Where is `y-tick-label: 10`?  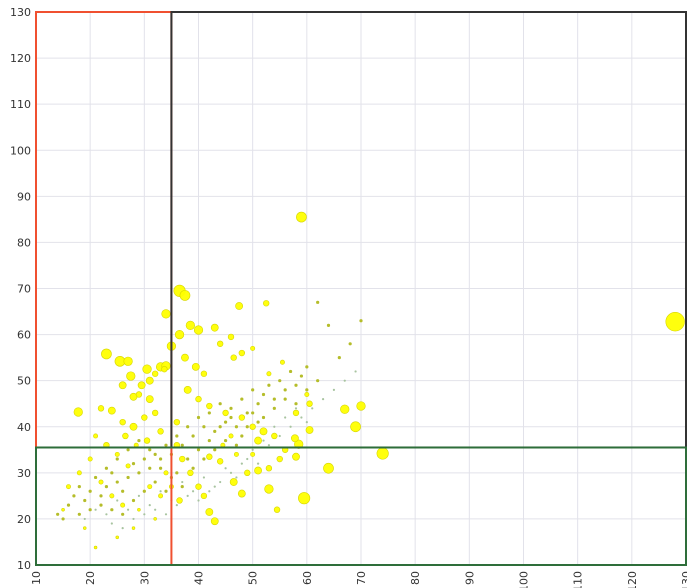
y-tick-label: 10 is located at coordinates (24, 565).